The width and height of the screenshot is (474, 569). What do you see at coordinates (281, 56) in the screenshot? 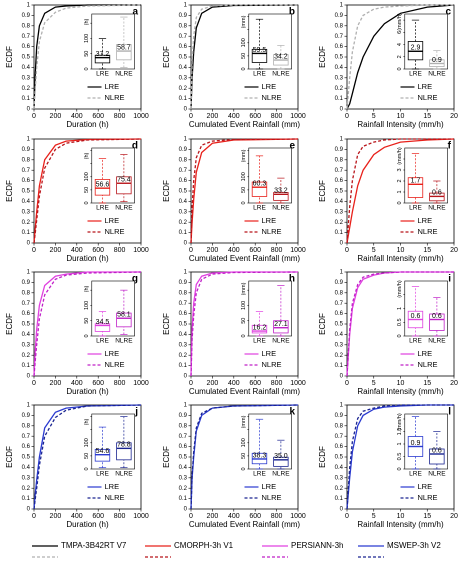
I see `median-label: 34.2` at bounding box center [281, 56].